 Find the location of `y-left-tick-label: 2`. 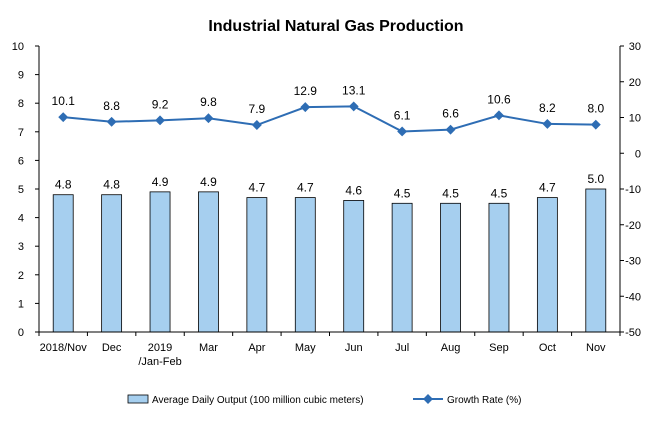

y-left-tick-label: 2 is located at coordinates (21, 276).